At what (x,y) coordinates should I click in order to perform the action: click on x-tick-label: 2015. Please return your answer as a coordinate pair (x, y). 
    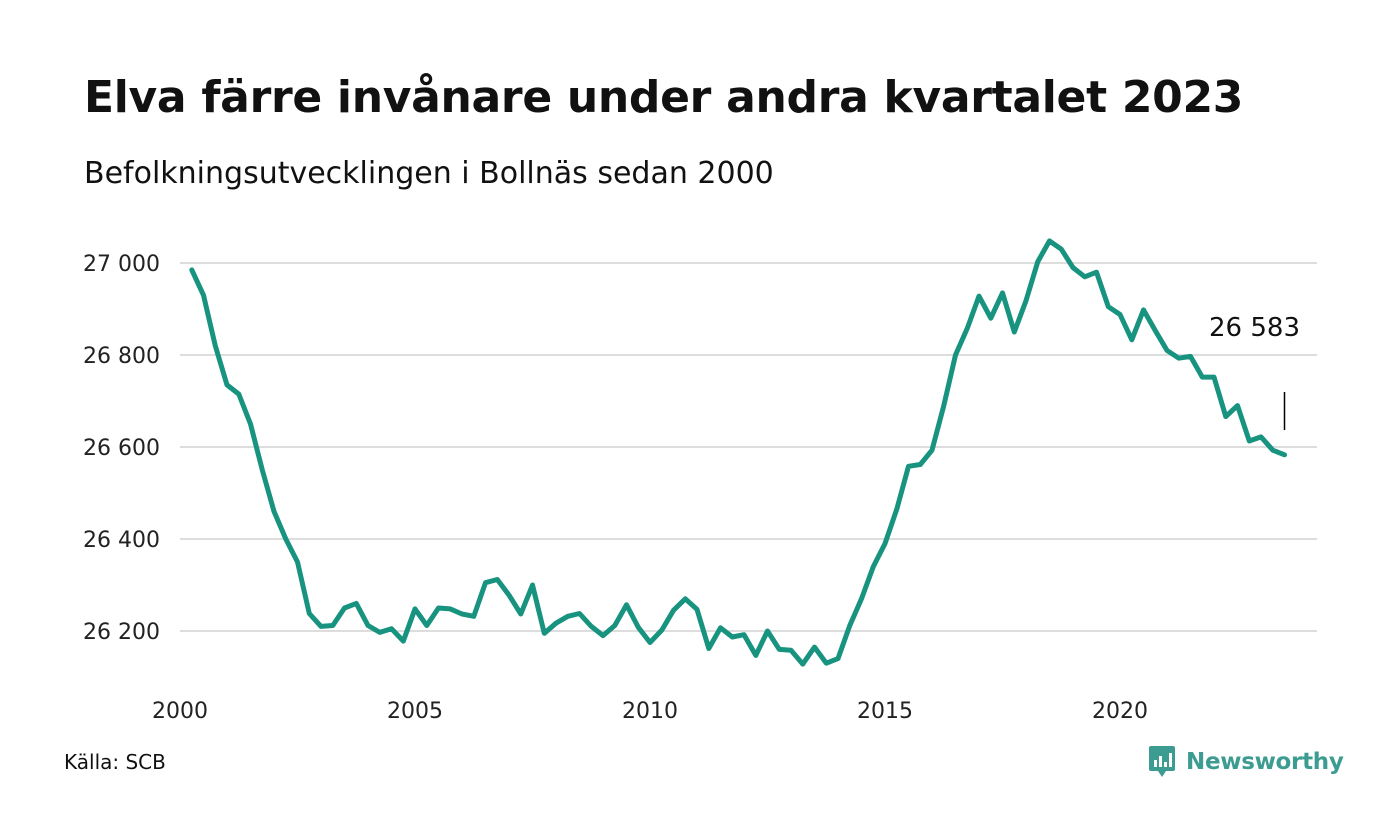
    Looking at the image, I should click on (885, 711).